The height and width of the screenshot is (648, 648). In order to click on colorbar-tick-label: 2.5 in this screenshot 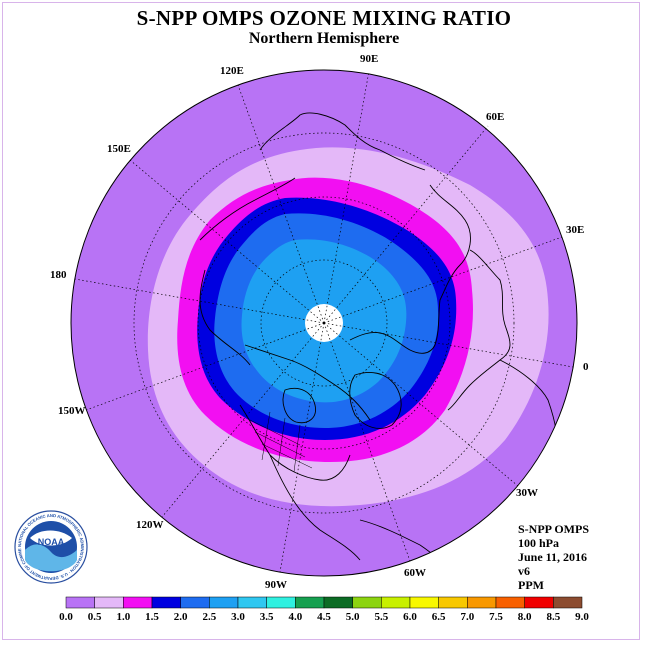, I will do `click(209, 617)`.